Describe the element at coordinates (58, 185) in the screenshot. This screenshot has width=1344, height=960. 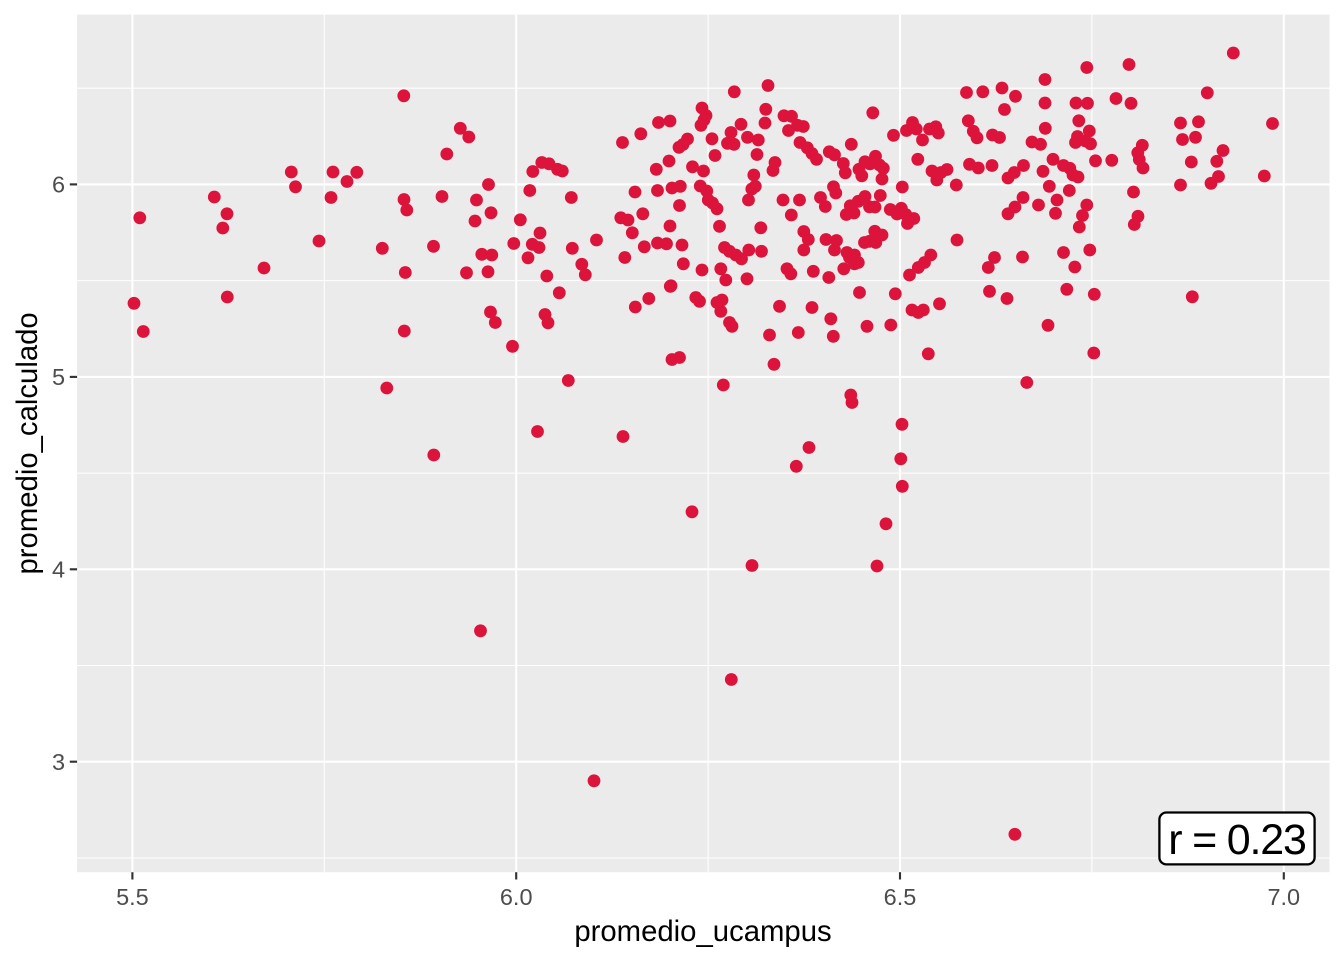
I see `svg-text: 6` at that location.